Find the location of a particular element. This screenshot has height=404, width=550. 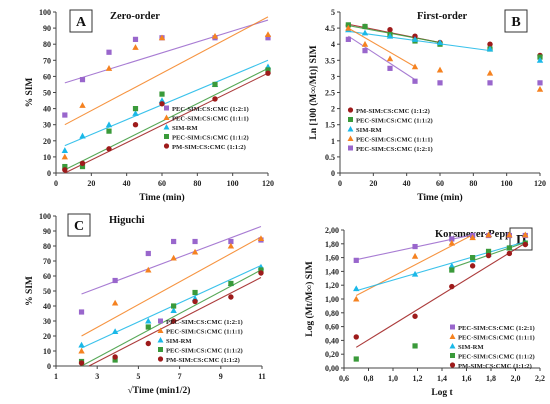

y-tick-label: 5 is located at coordinates (333, 12).